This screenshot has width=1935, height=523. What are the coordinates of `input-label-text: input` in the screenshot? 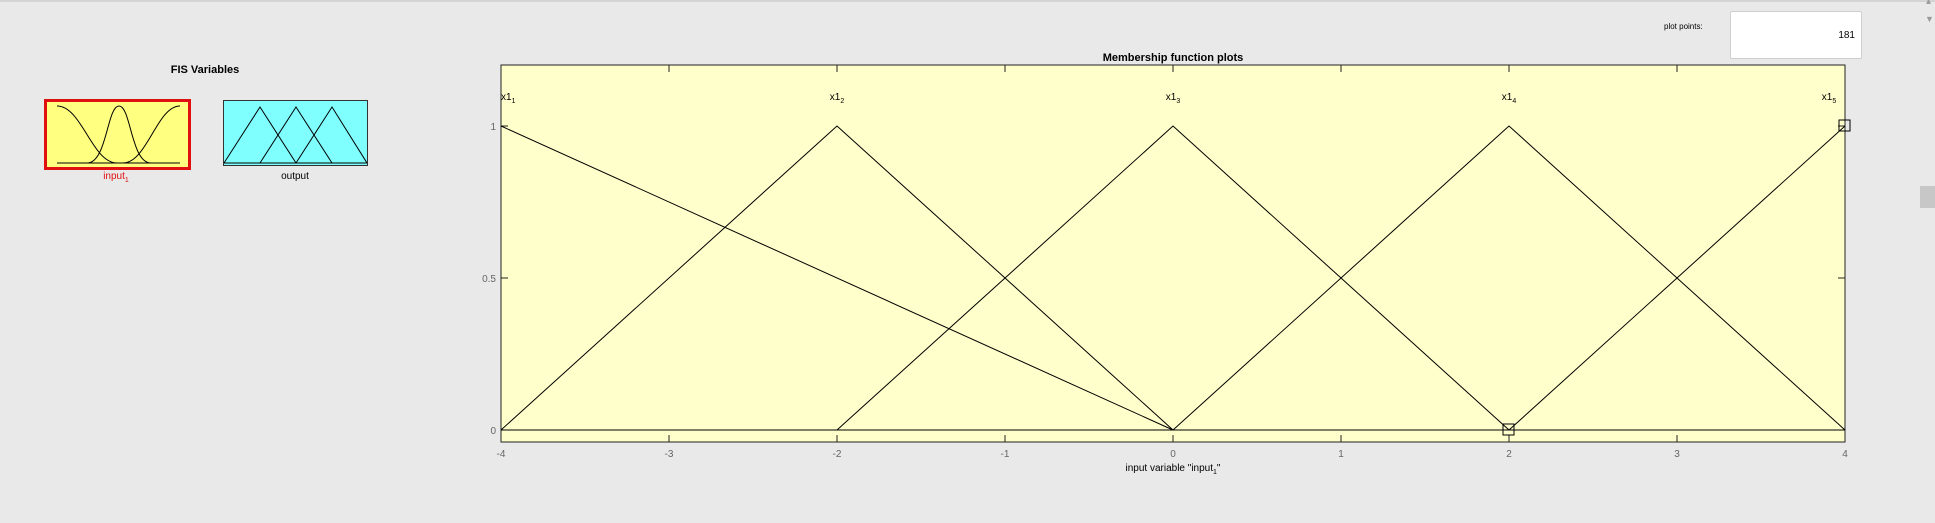 It's located at (114, 176).